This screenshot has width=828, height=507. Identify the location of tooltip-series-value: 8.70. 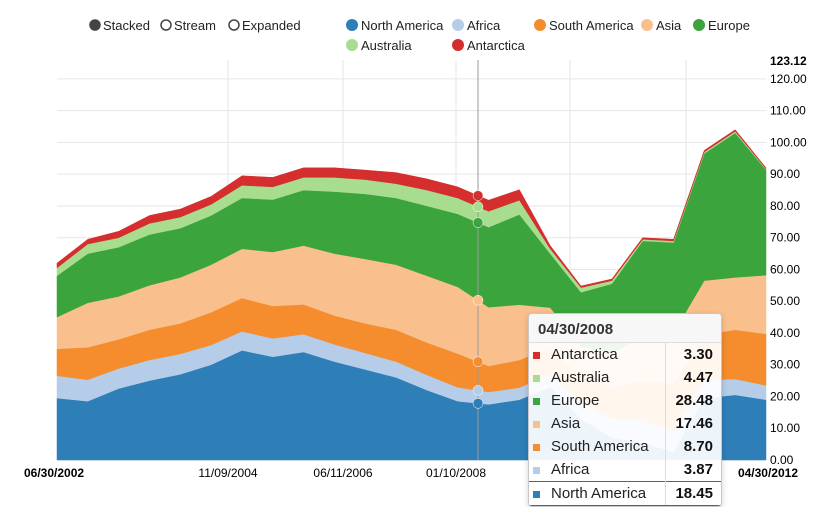
(692, 446).